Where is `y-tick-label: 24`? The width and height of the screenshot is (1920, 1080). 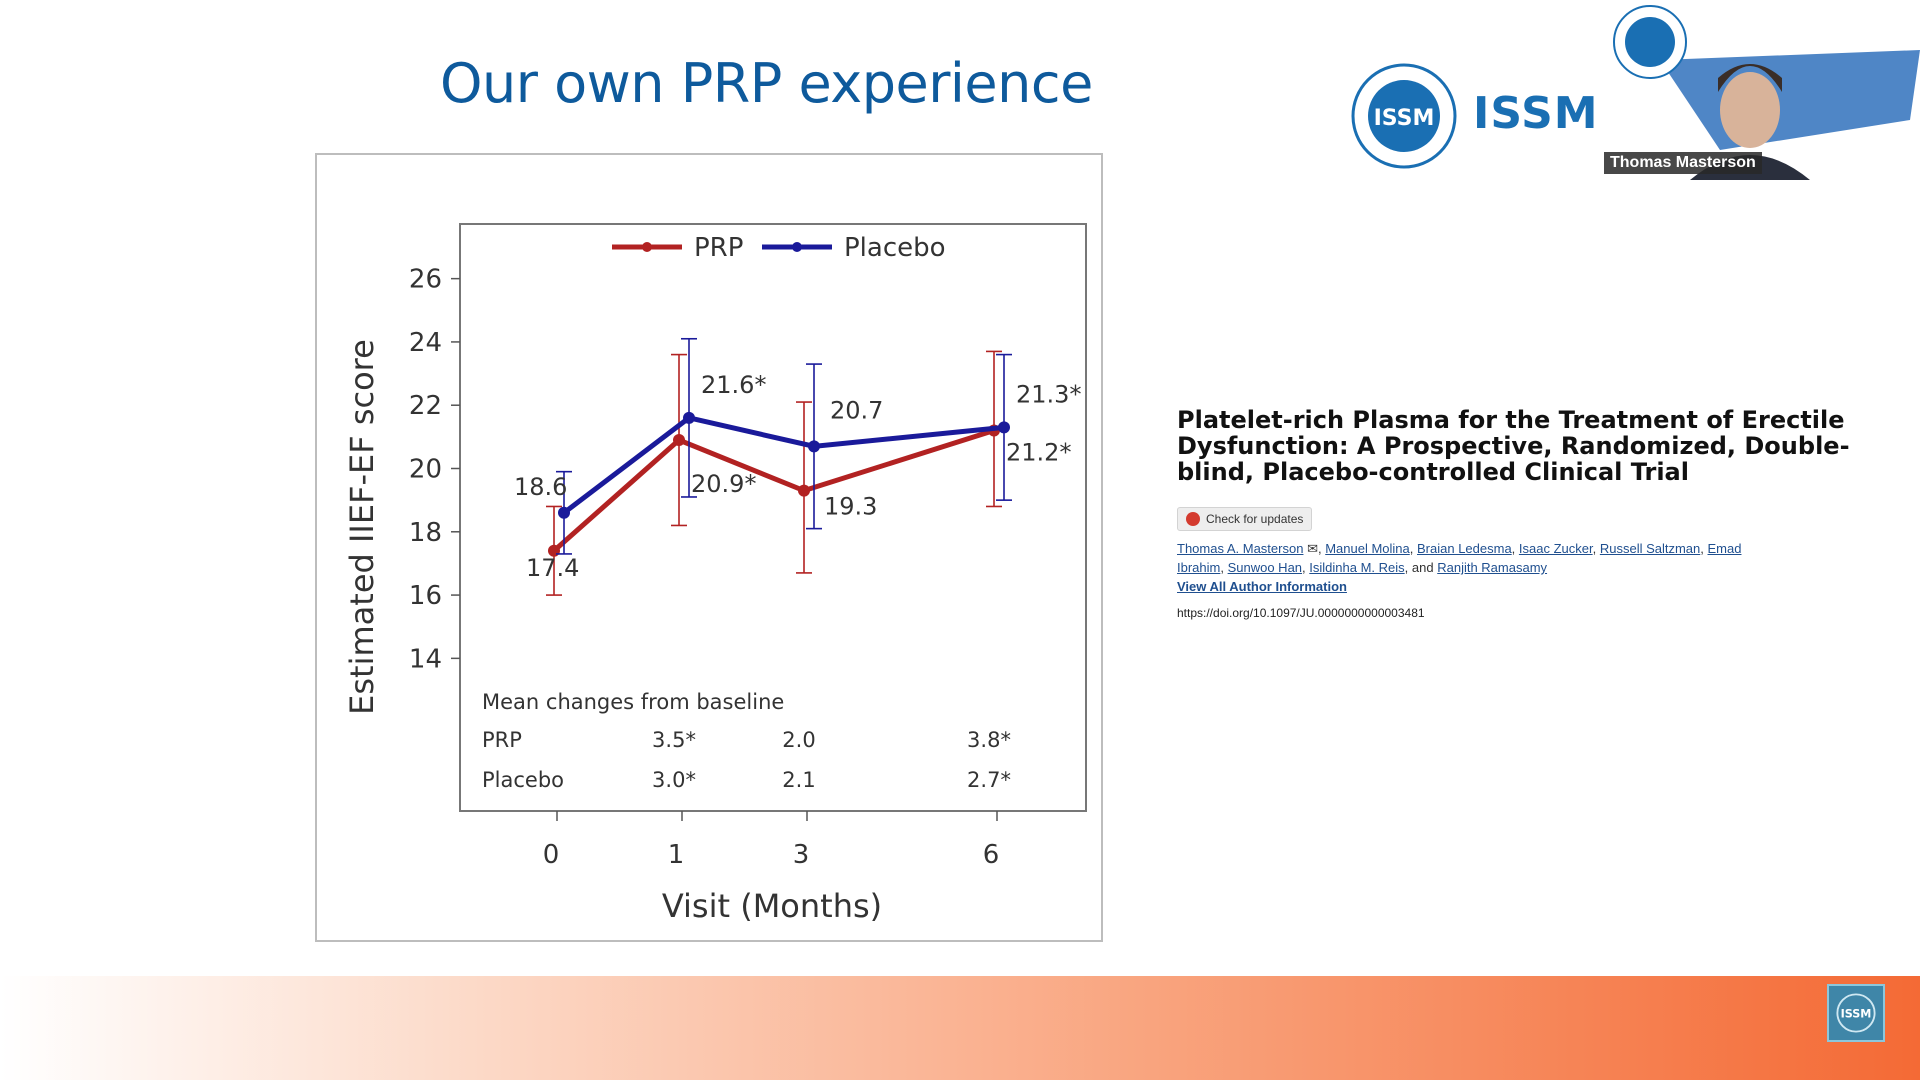
y-tick-label: 24 is located at coordinates (425, 343).